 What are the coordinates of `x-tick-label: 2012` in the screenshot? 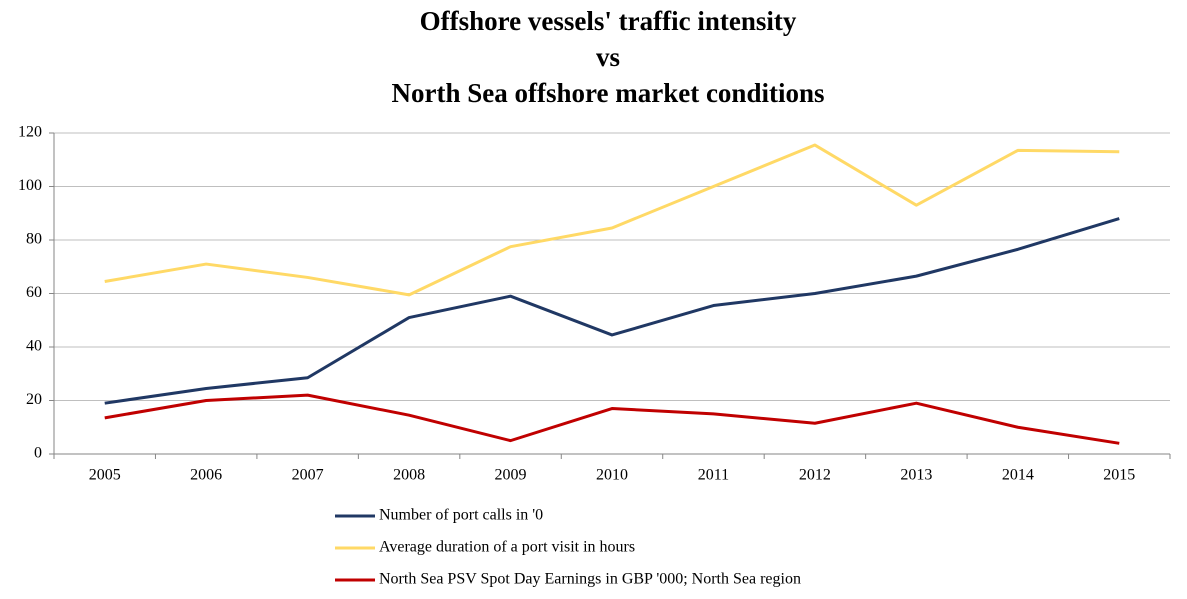 It's located at (815, 475).